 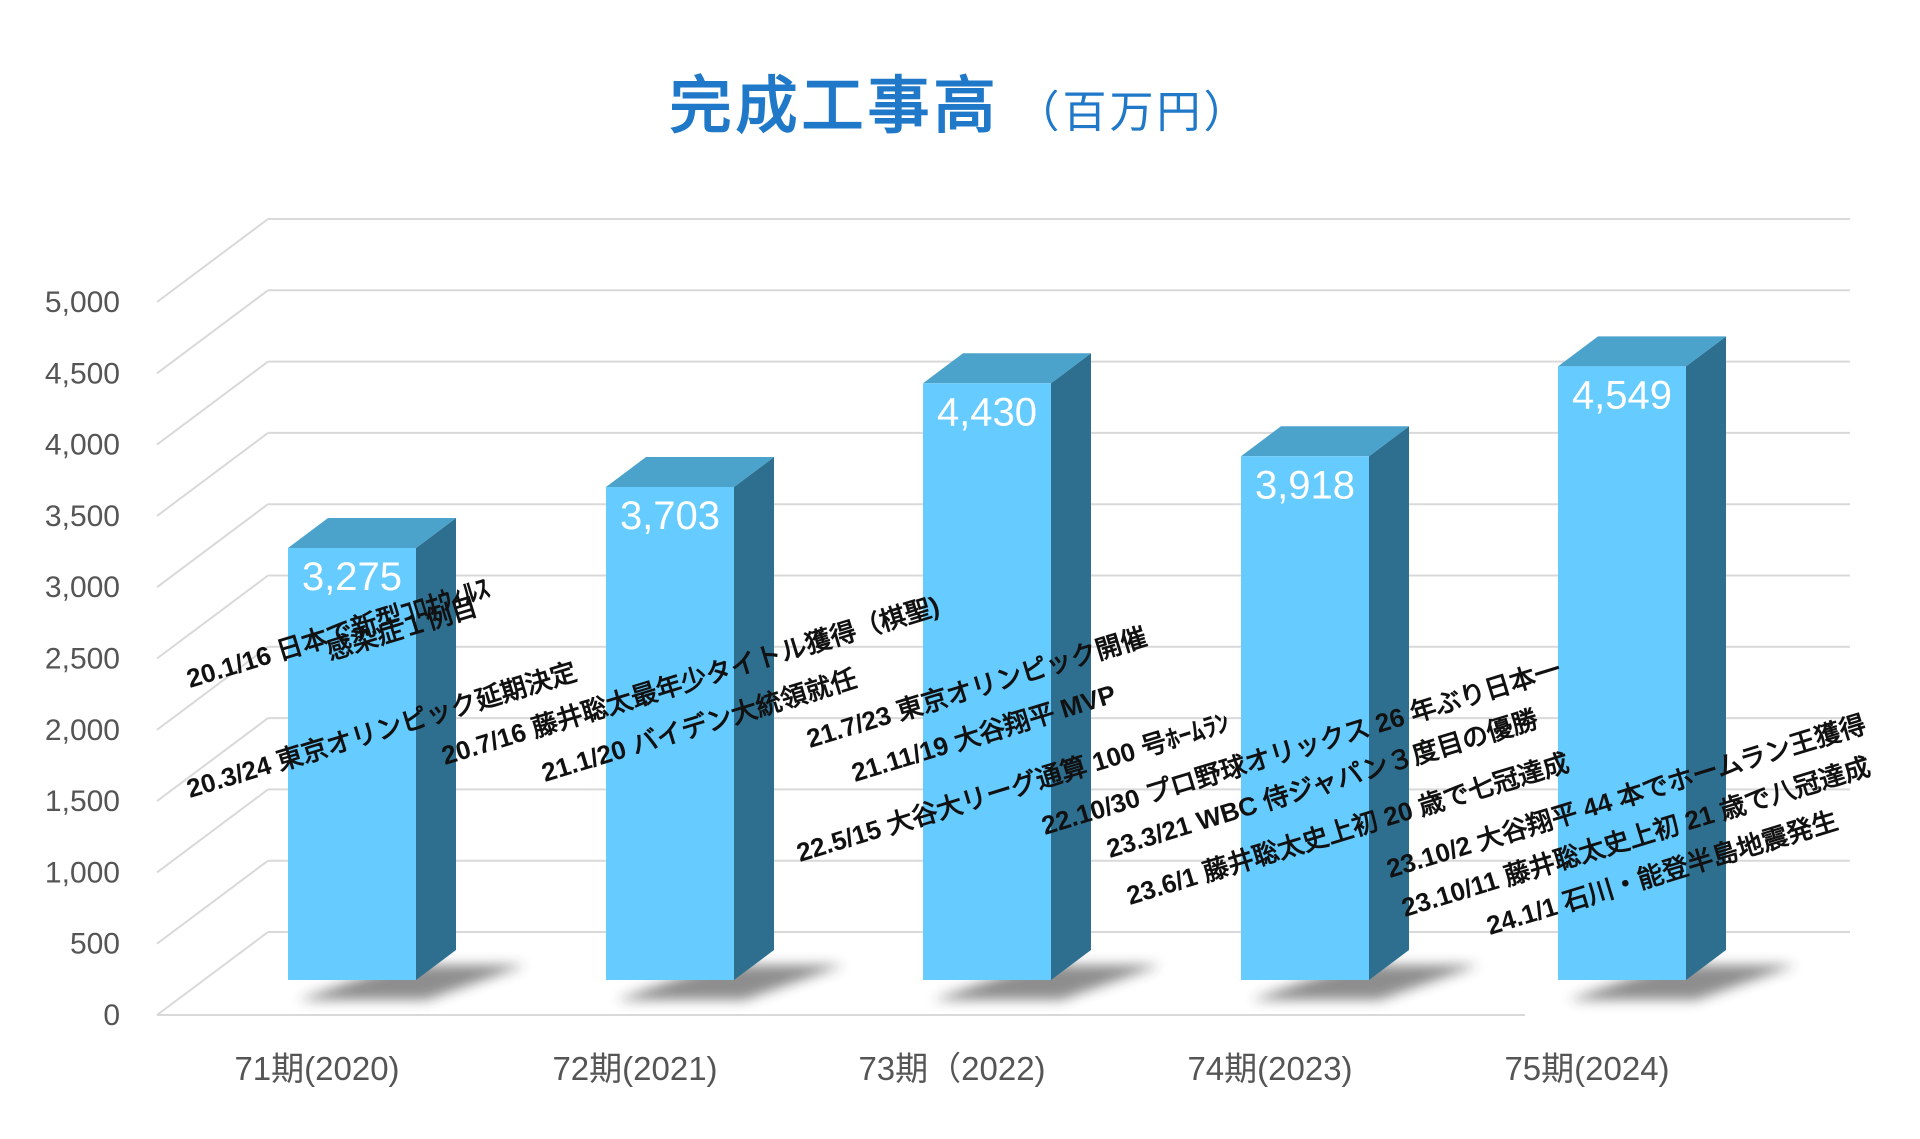 What do you see at coordinates (82, 516) in the screenshot?
I see `y-tick-label: 3,500` at bounding box center [82, 516].